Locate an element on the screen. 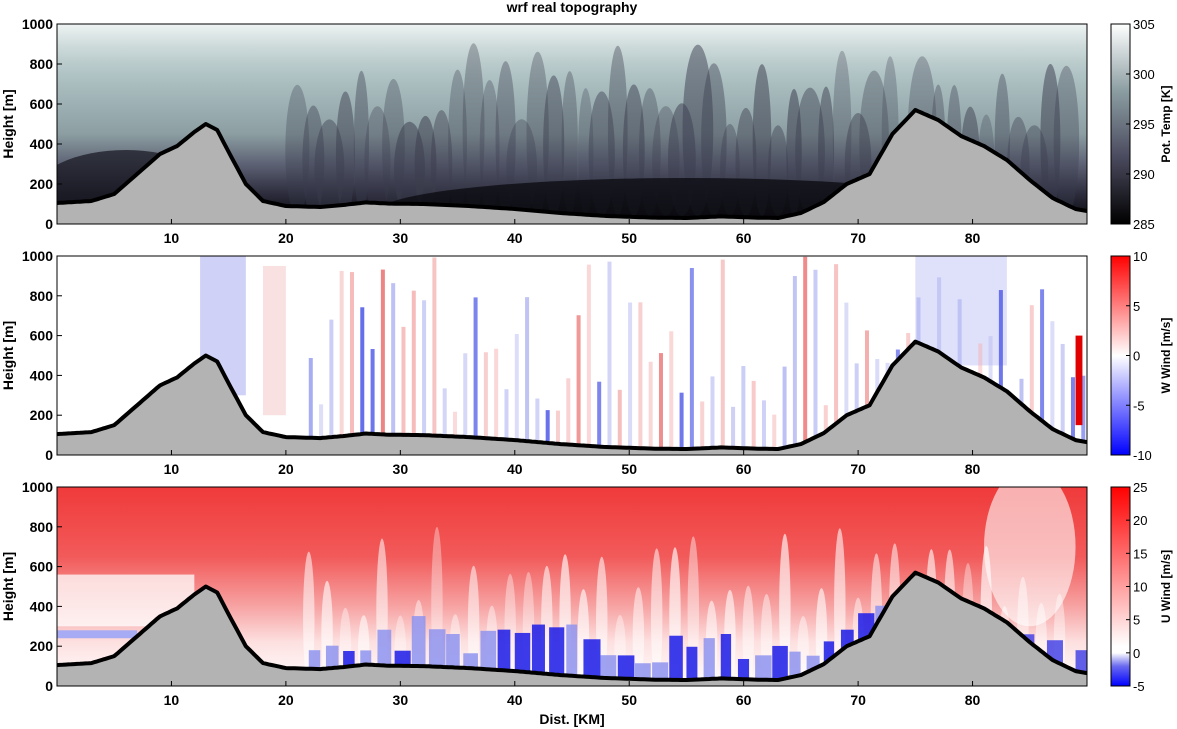 The width and height of the screenshot is (1177, 729). figure-title: wrf real topography is located at coordinates (572, 7).